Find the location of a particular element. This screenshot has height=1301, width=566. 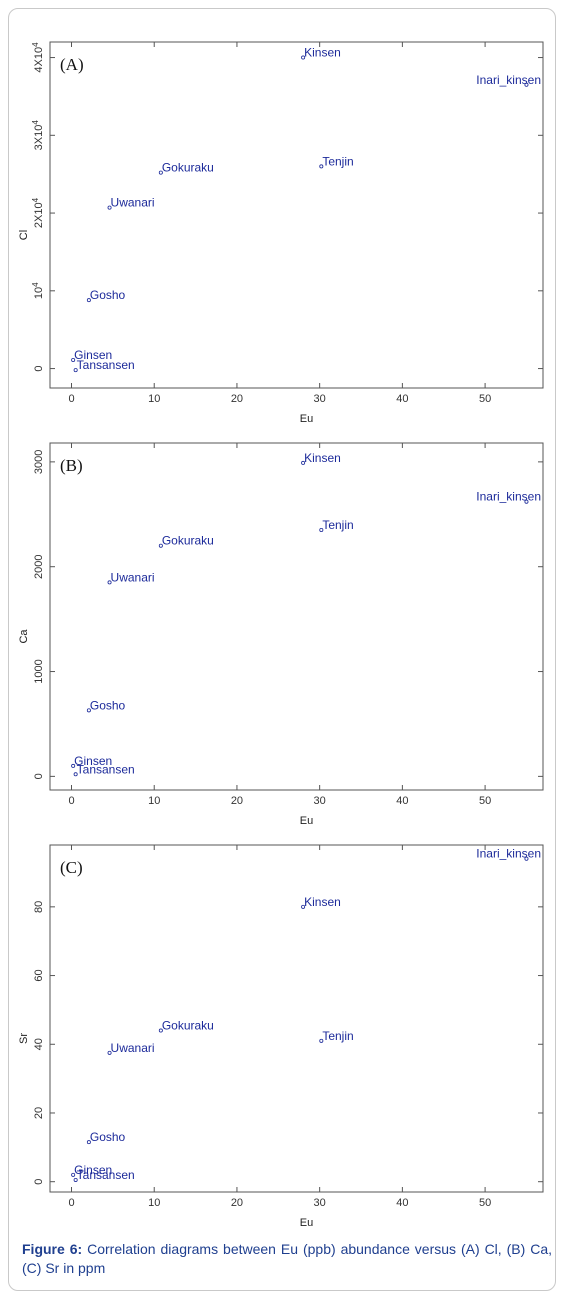

y-tick-label: 20 is located at coordinates (39, 1113).